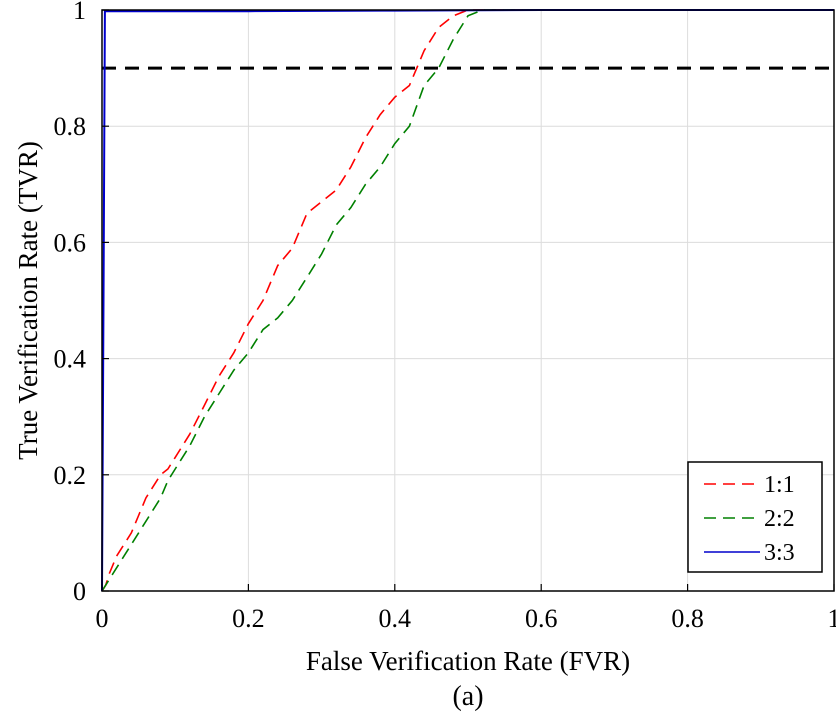  What do you see at coordinates (467, 696) in the screenshot?
I see `figure-caption: (a)` at bounding box center [467, 696].